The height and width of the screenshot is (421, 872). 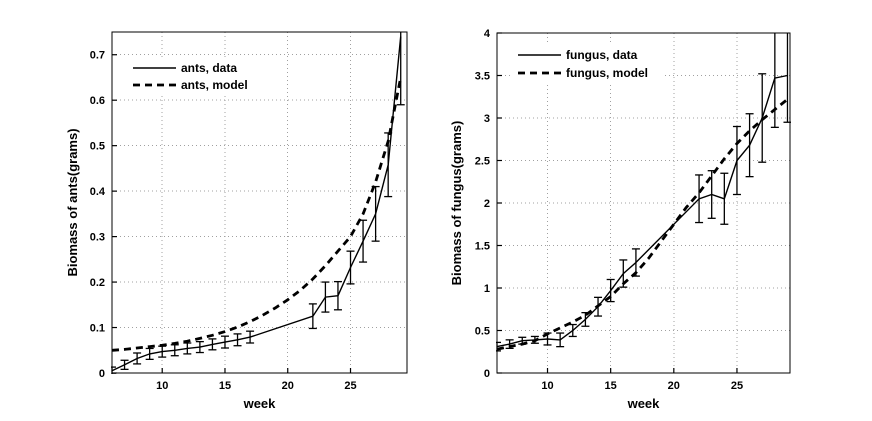 What do you see at coordinates (97, 329) in the screenshot?
I see `y-tick-label: 0.1` at bounding box center [97, 329].